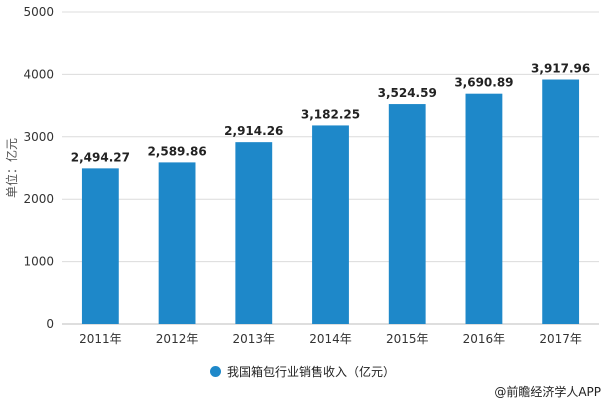 This screenshot has height=406, width=609. What do you see at coordinates (330, 339) in the screenshot?
I see `x-tick-label: 2014年` at bounding box center [330, 339].